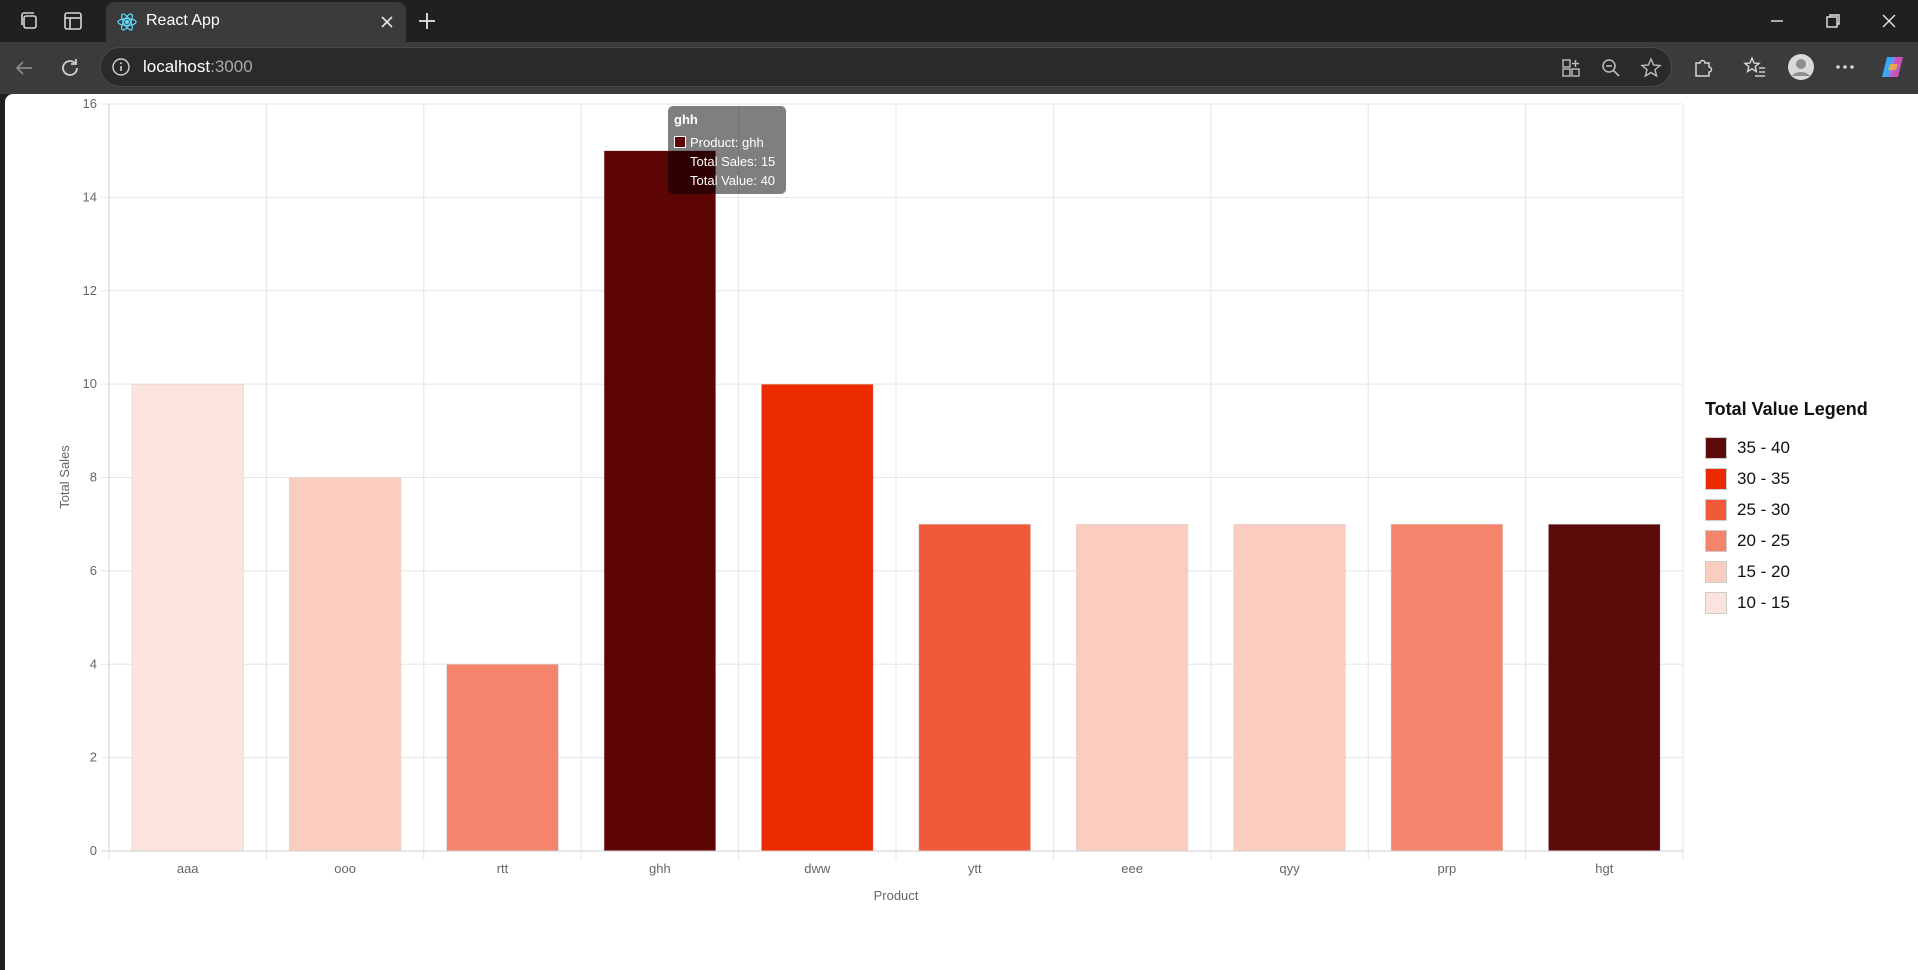 Image resolution: width=1918 pixels, height=970 pixels. I want to click on x-tick-label: hgt, so click(1604, 868).